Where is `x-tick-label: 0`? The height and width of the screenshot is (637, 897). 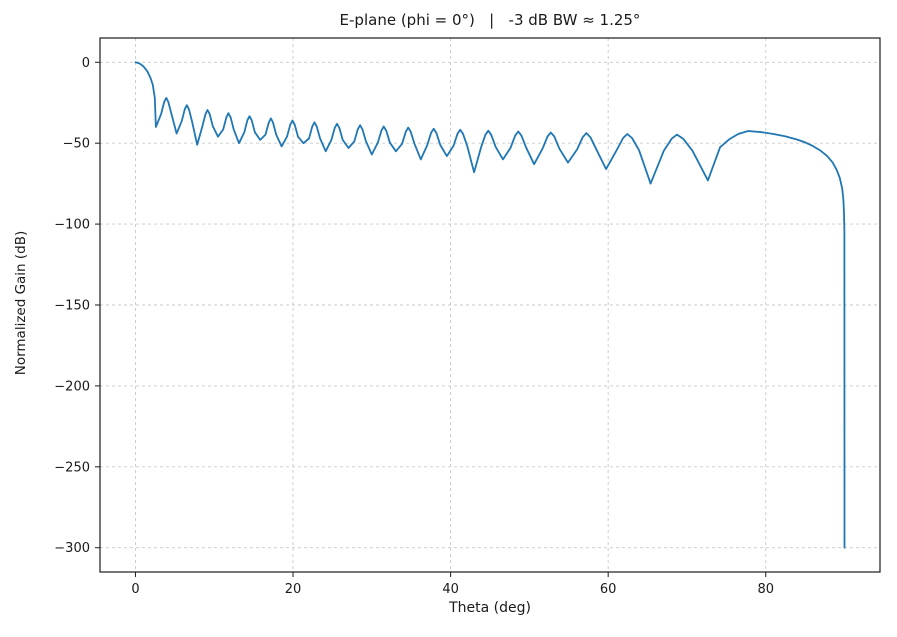
x-tick-label: 0 is located at coordinates (135, 589).